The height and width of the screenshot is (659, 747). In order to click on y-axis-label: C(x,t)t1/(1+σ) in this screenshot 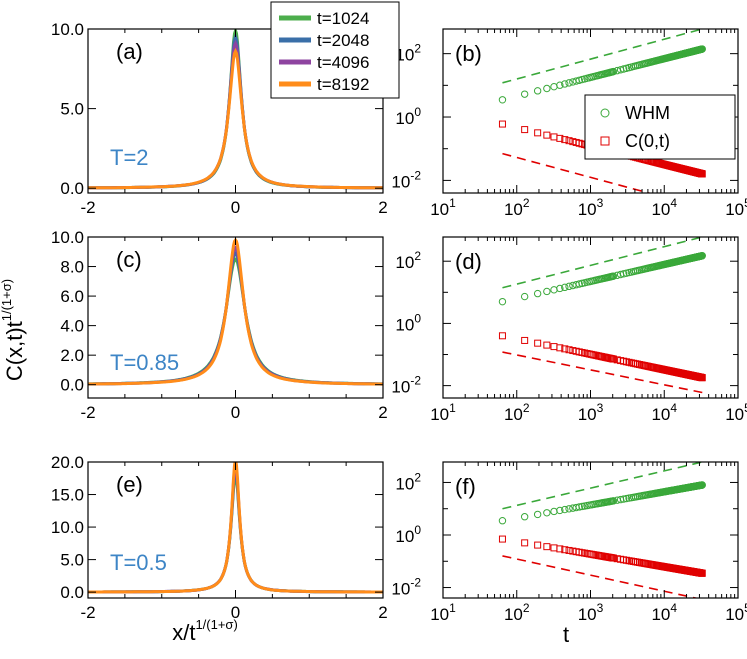, I will do `click(13, 330)`.